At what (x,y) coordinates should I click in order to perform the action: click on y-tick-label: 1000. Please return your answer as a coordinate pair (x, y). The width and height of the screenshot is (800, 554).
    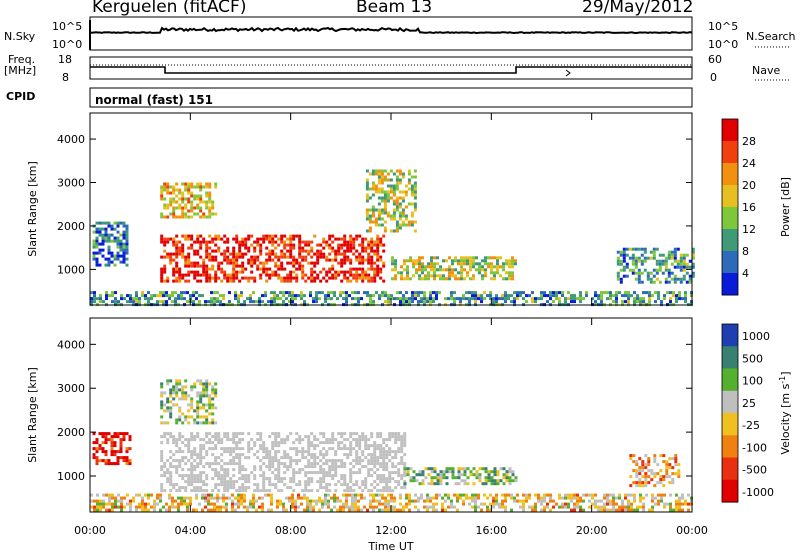
    Looking at the image, I should click on (71, 476).